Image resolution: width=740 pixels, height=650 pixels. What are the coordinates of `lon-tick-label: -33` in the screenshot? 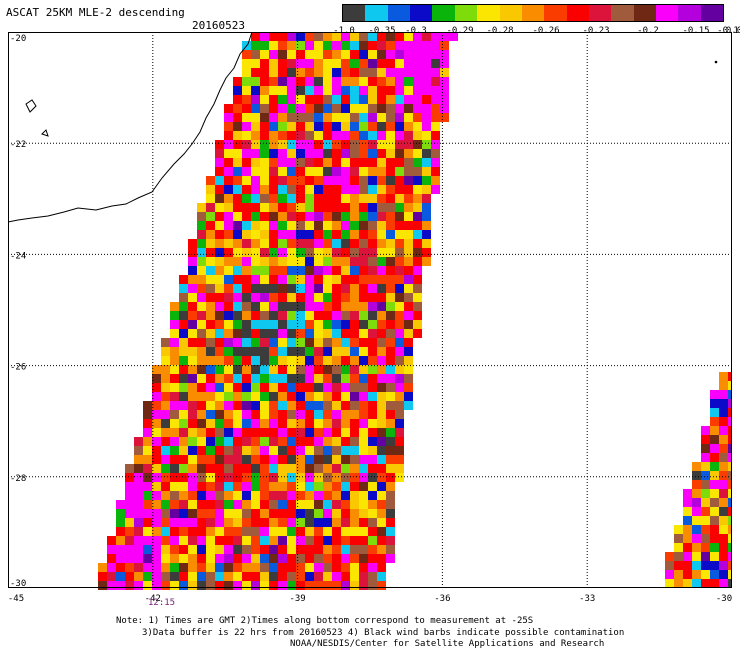 It's located at (587, 599).